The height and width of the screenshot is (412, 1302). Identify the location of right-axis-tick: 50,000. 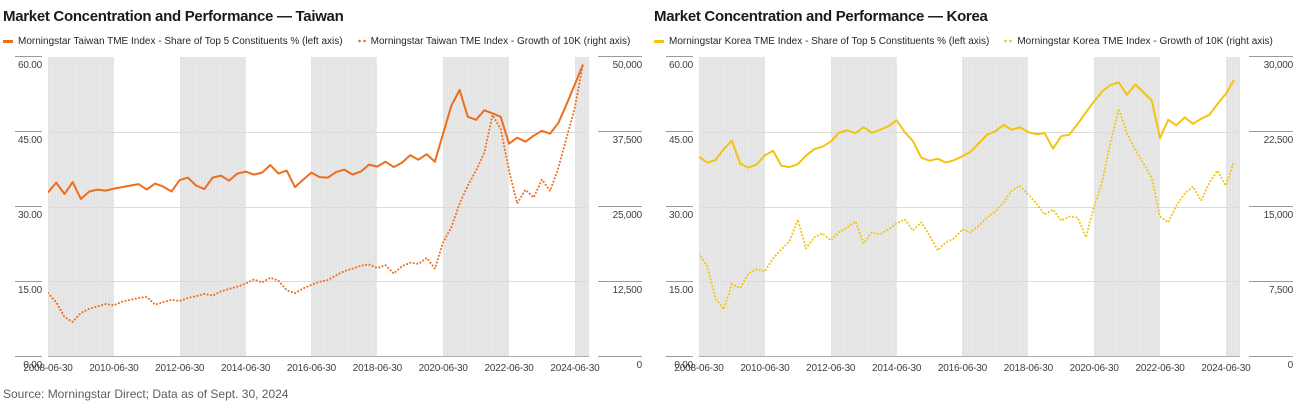
(620, 63).